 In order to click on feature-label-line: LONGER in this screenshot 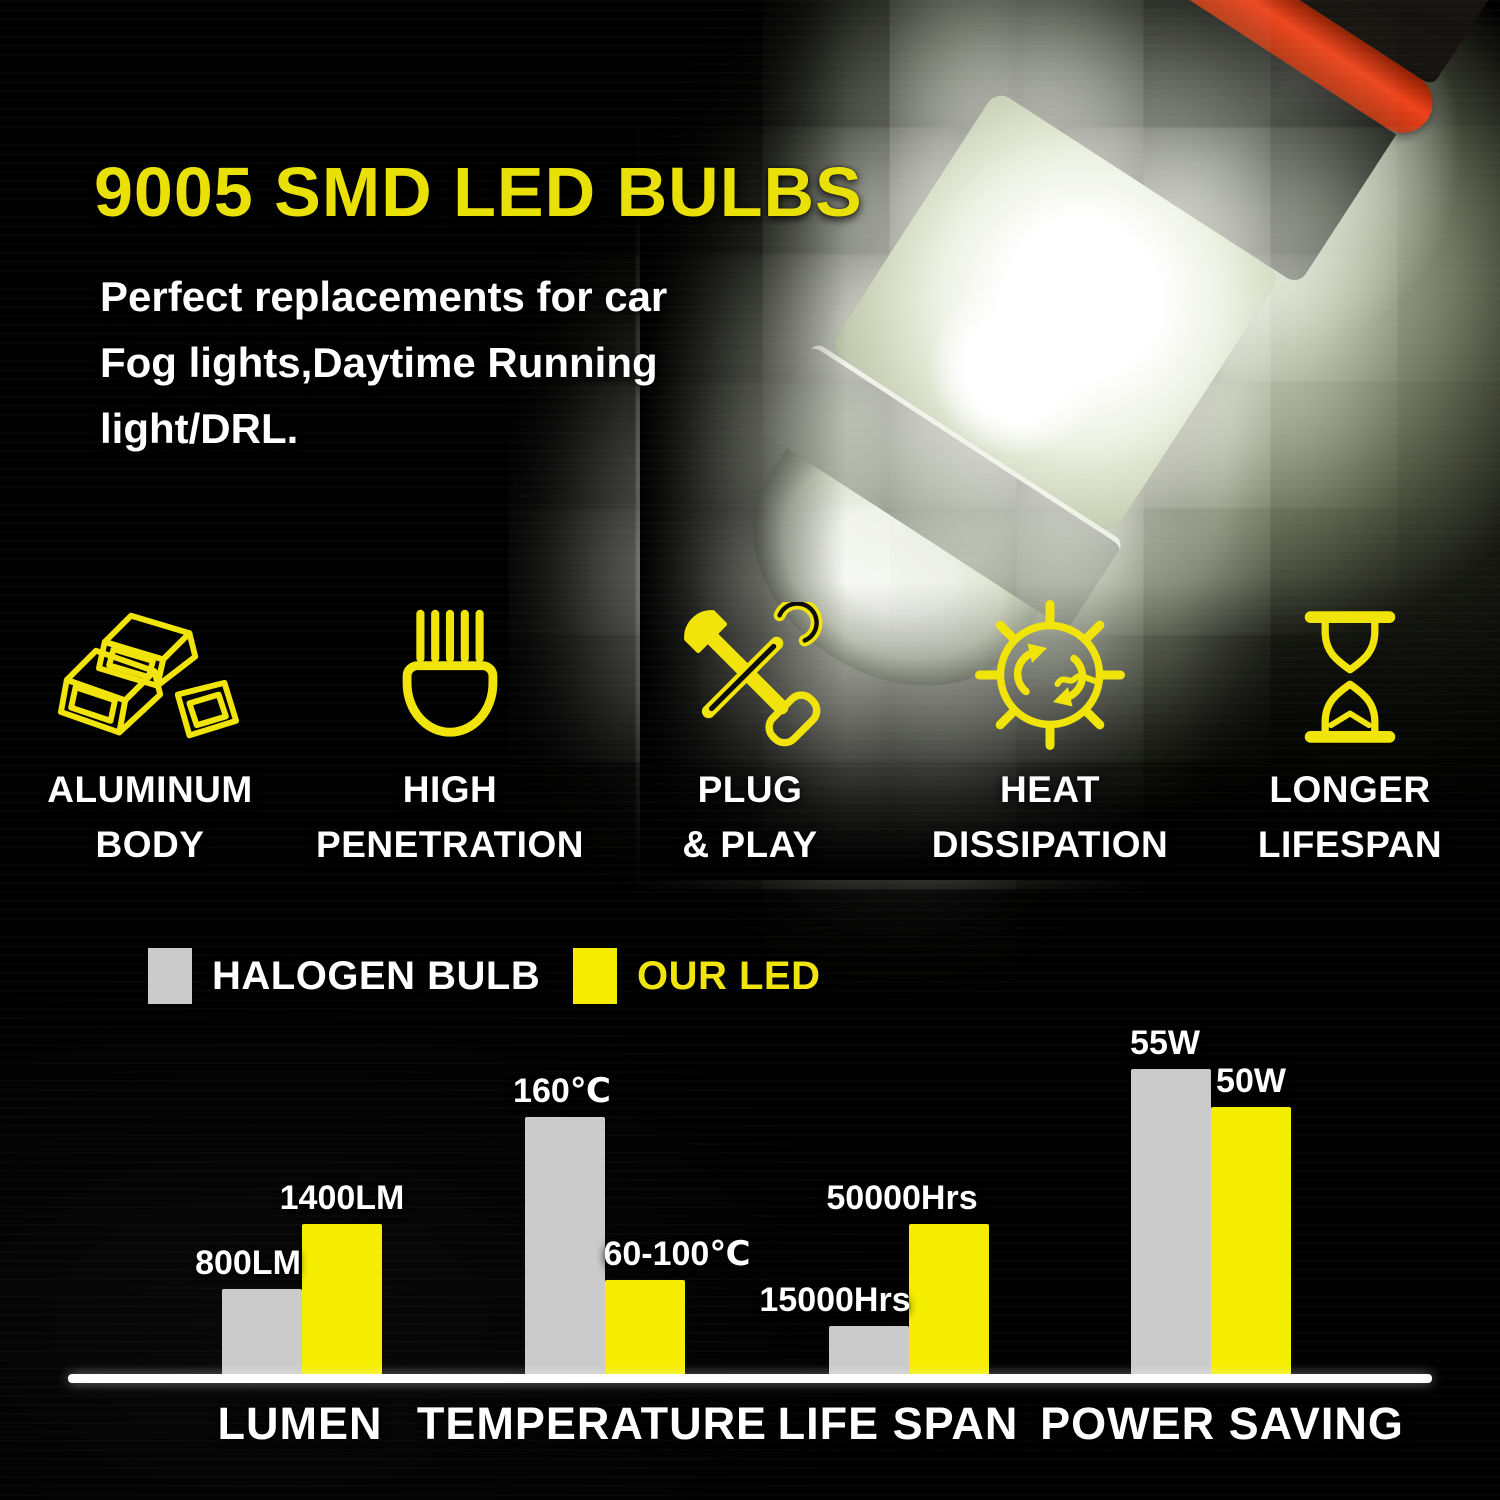, I will do `click(1350, 789)`.